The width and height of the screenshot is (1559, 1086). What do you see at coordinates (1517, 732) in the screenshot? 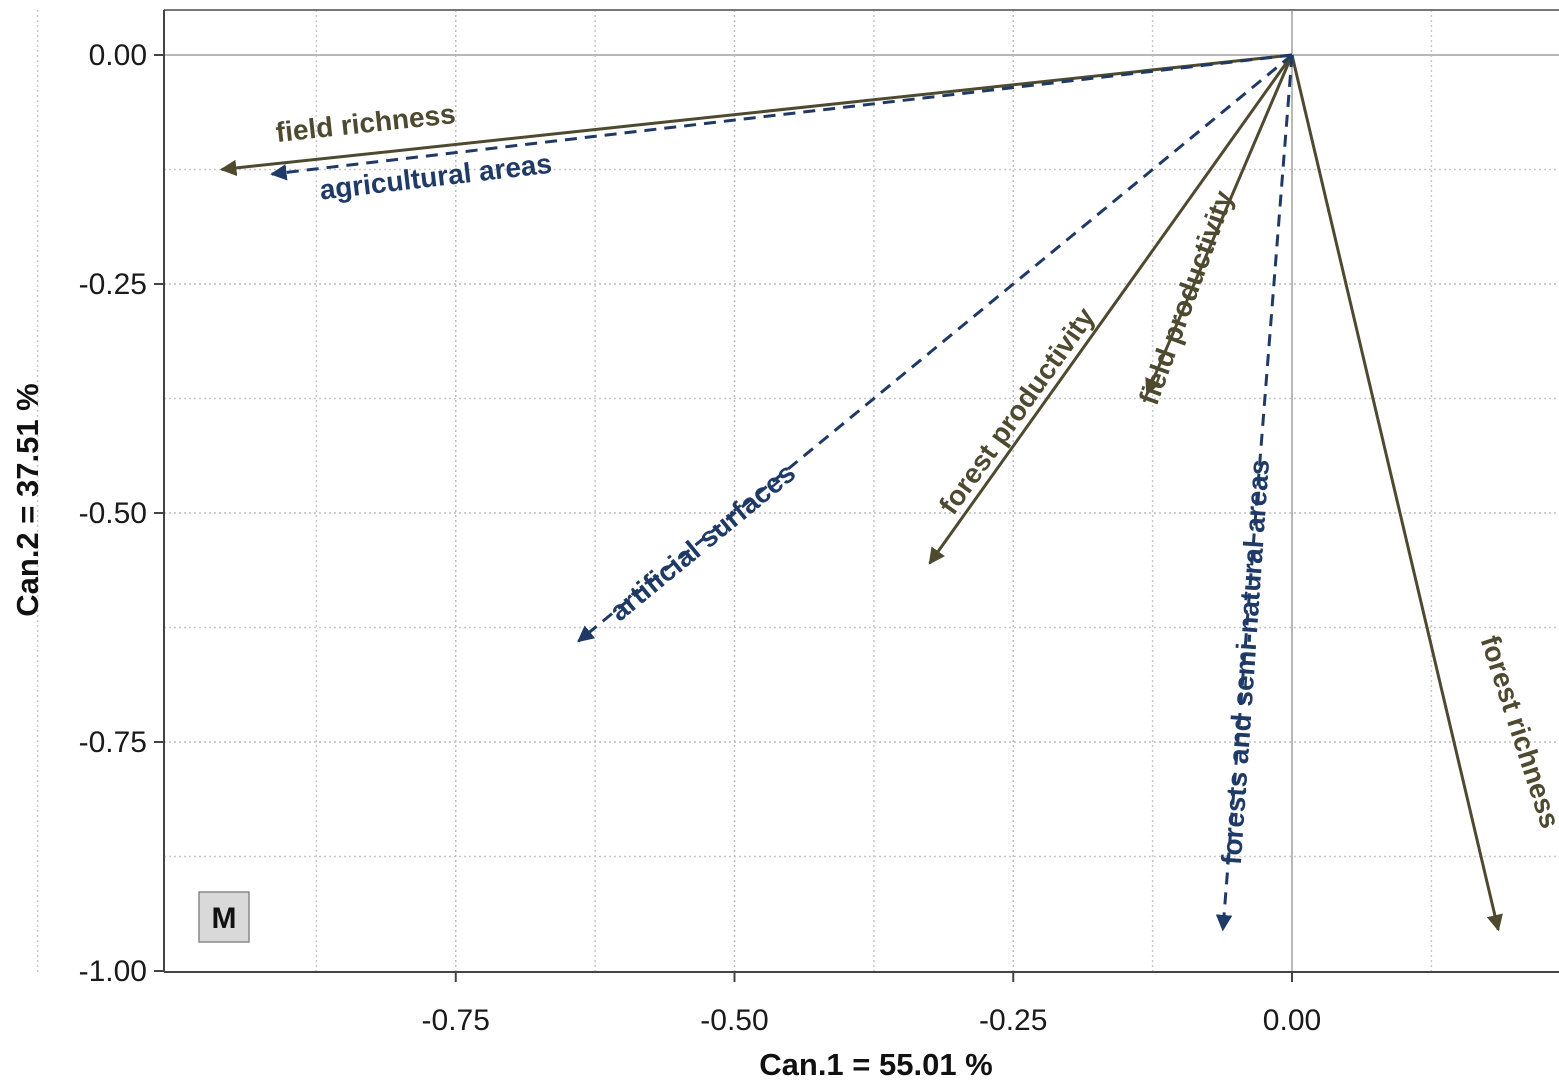
I see `vector-label-forest-richness: forest richness` at bounding box center [1517, 732].